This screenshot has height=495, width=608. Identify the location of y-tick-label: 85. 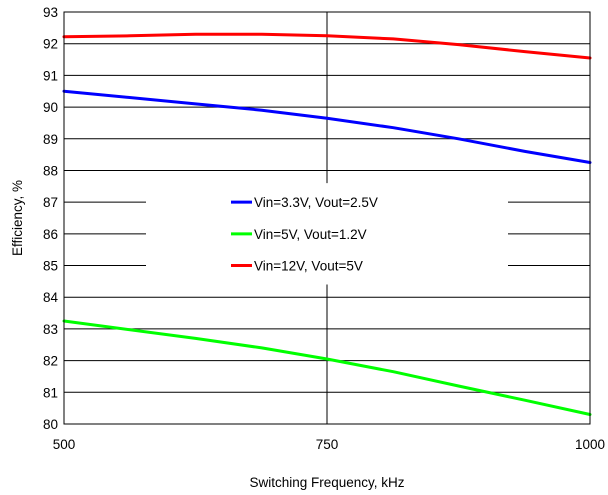
(50, 266).